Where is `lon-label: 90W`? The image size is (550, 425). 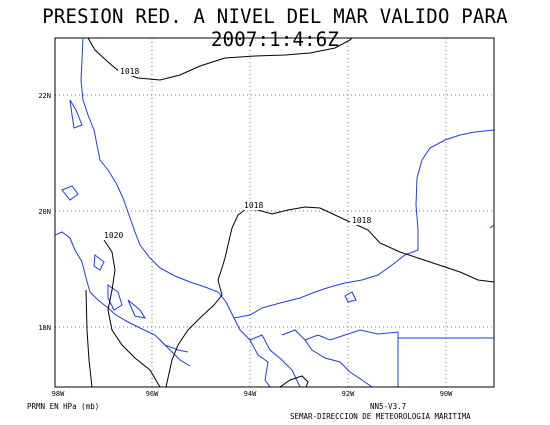
lon-label: 90W is located at coordinates (446, 394).